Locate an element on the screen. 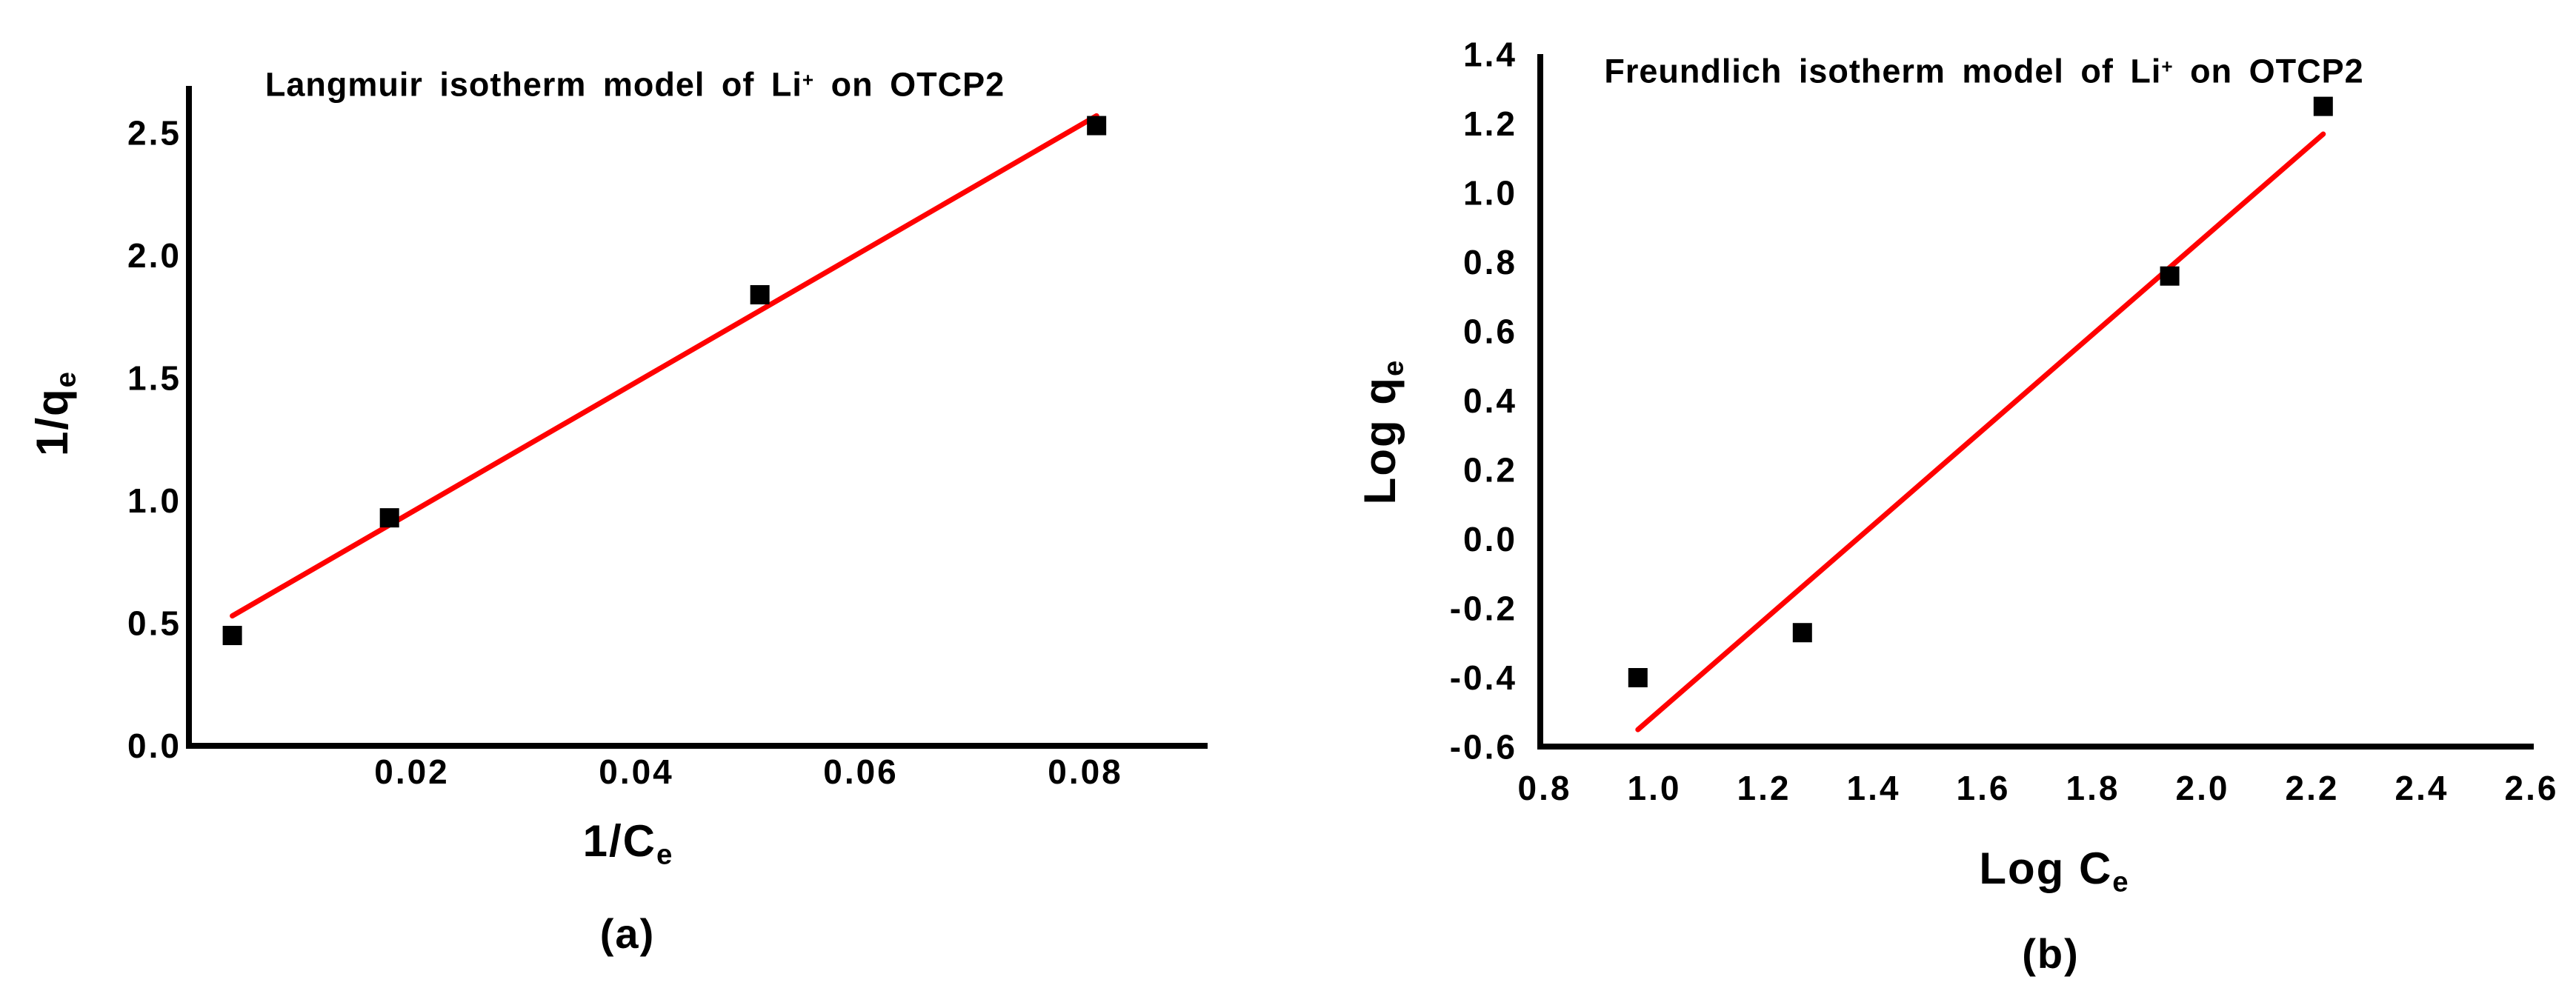  chart-b-x-axis-label-main: Log C is located at coordinates (2046, 868).